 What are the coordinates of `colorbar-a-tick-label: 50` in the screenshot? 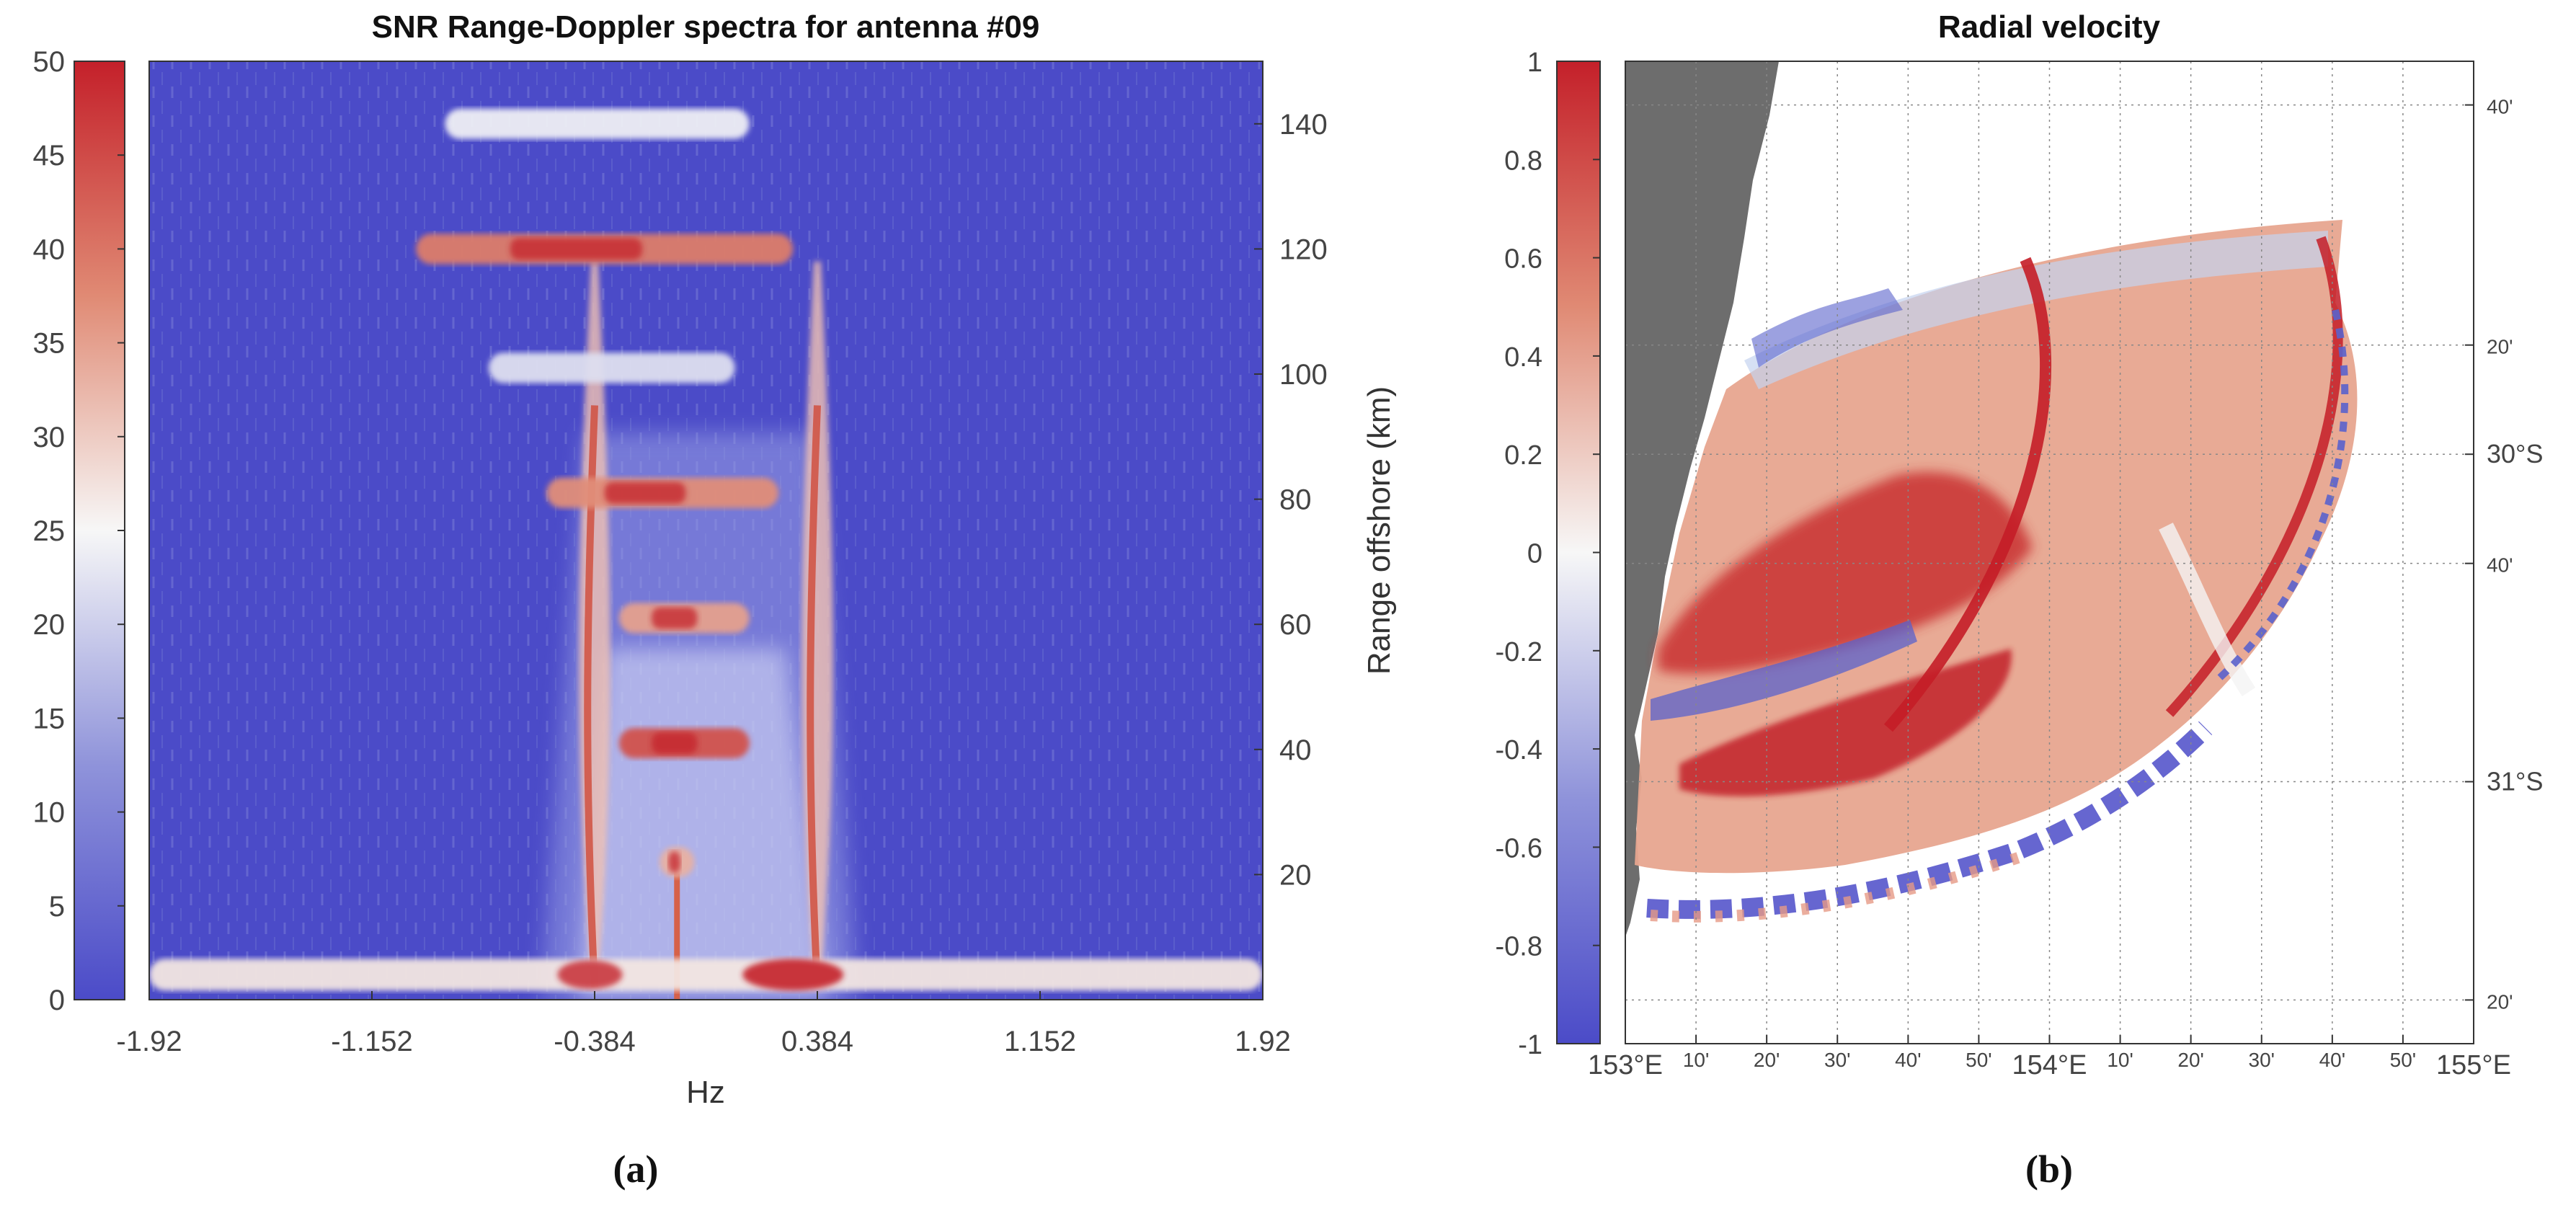 It's located at (49, 62).